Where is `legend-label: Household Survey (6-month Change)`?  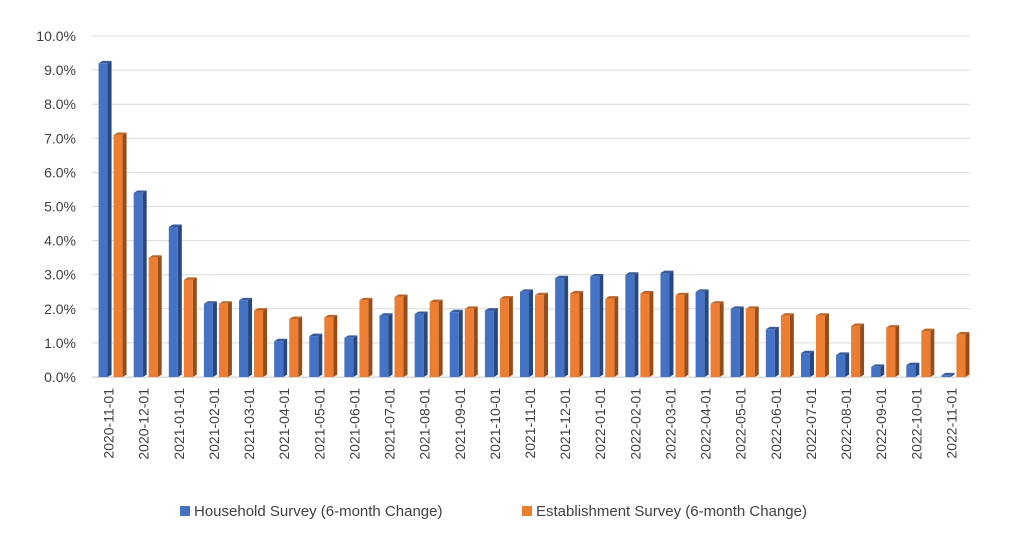
legend-label: Household Survey (6-month Change) is located at coordinates (318, 511).